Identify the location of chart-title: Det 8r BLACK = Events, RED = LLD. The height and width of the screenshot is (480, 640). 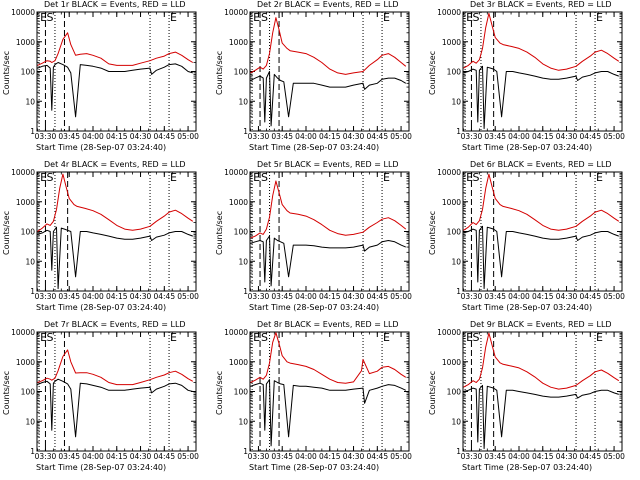
(328, 324).